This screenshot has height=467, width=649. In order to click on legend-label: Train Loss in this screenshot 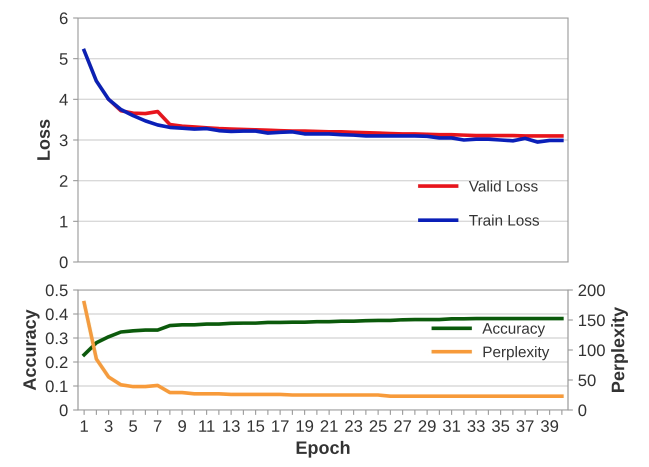, I will do `click(504, 220)`.